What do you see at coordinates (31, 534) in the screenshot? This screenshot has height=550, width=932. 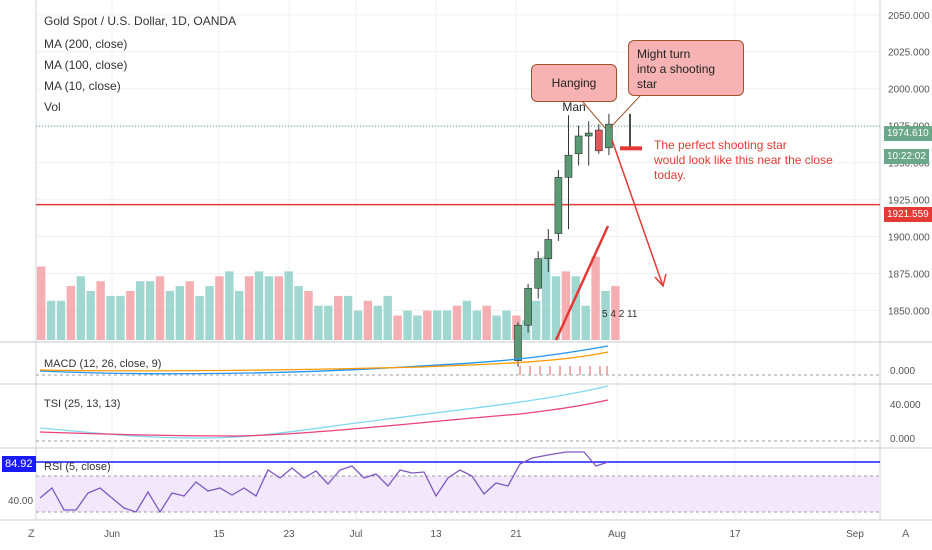 I see `corner-left: Z` at bounding box center [31, 534].